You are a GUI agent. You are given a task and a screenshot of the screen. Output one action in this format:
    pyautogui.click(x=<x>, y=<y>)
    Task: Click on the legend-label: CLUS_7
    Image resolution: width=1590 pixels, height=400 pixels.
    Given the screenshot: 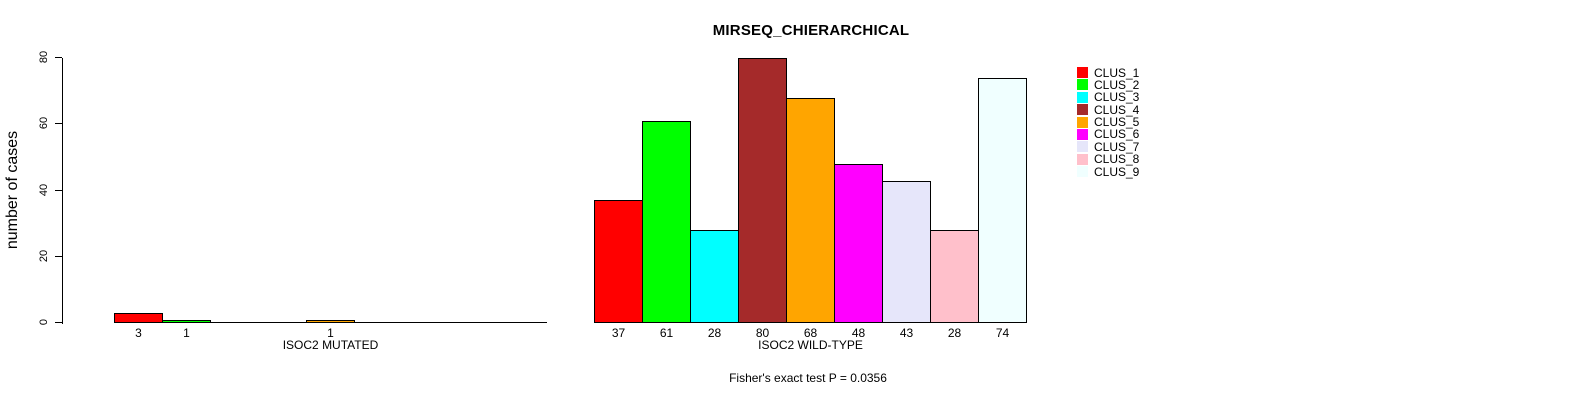 What is the action you would take?
    pyautogui.click(x=1117, y=146)
    